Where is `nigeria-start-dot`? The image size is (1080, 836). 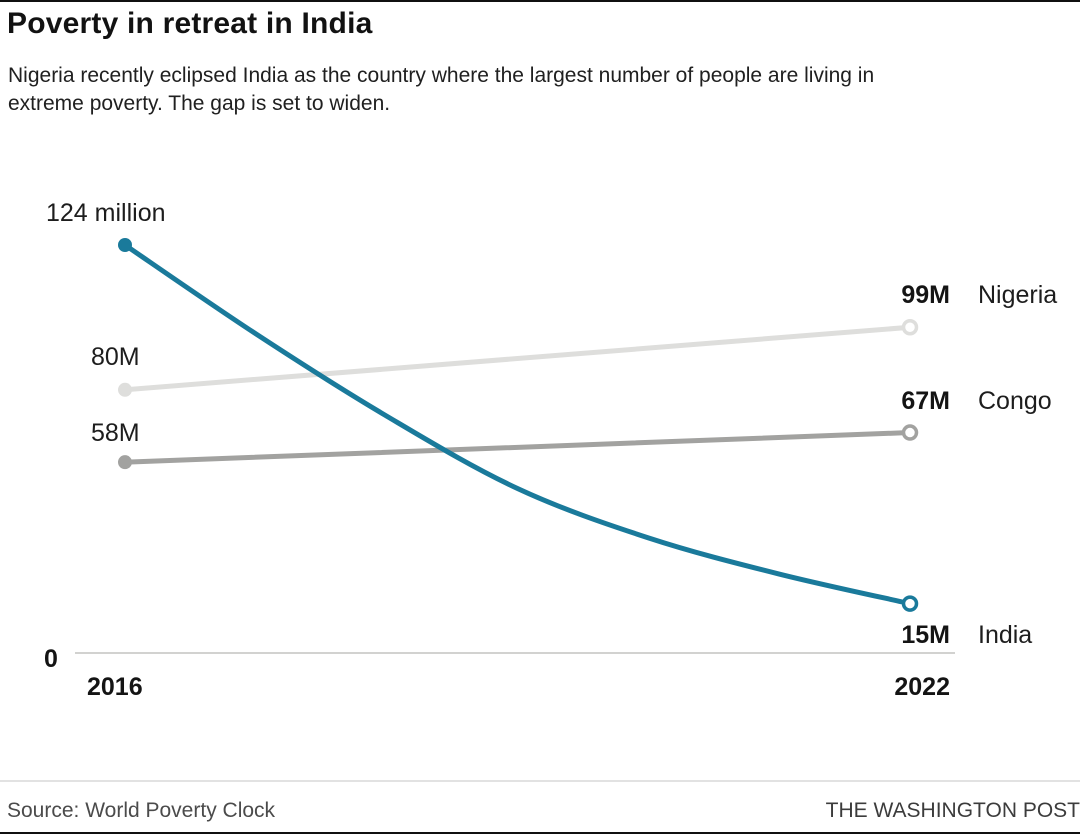 nigeria-start-dot is located at coordinates (125, 389).